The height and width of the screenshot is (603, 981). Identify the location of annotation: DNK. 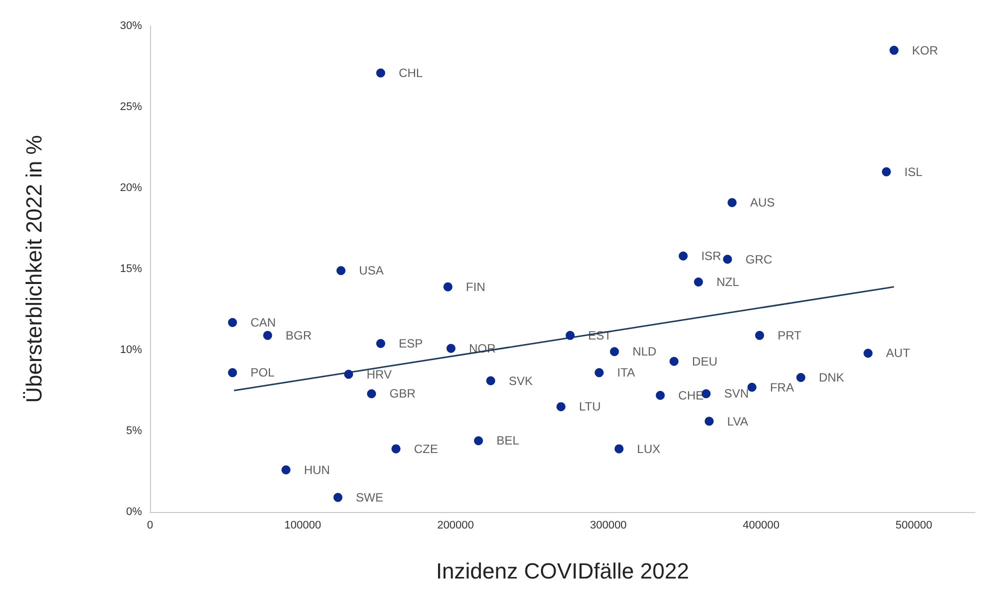
(831, 377).